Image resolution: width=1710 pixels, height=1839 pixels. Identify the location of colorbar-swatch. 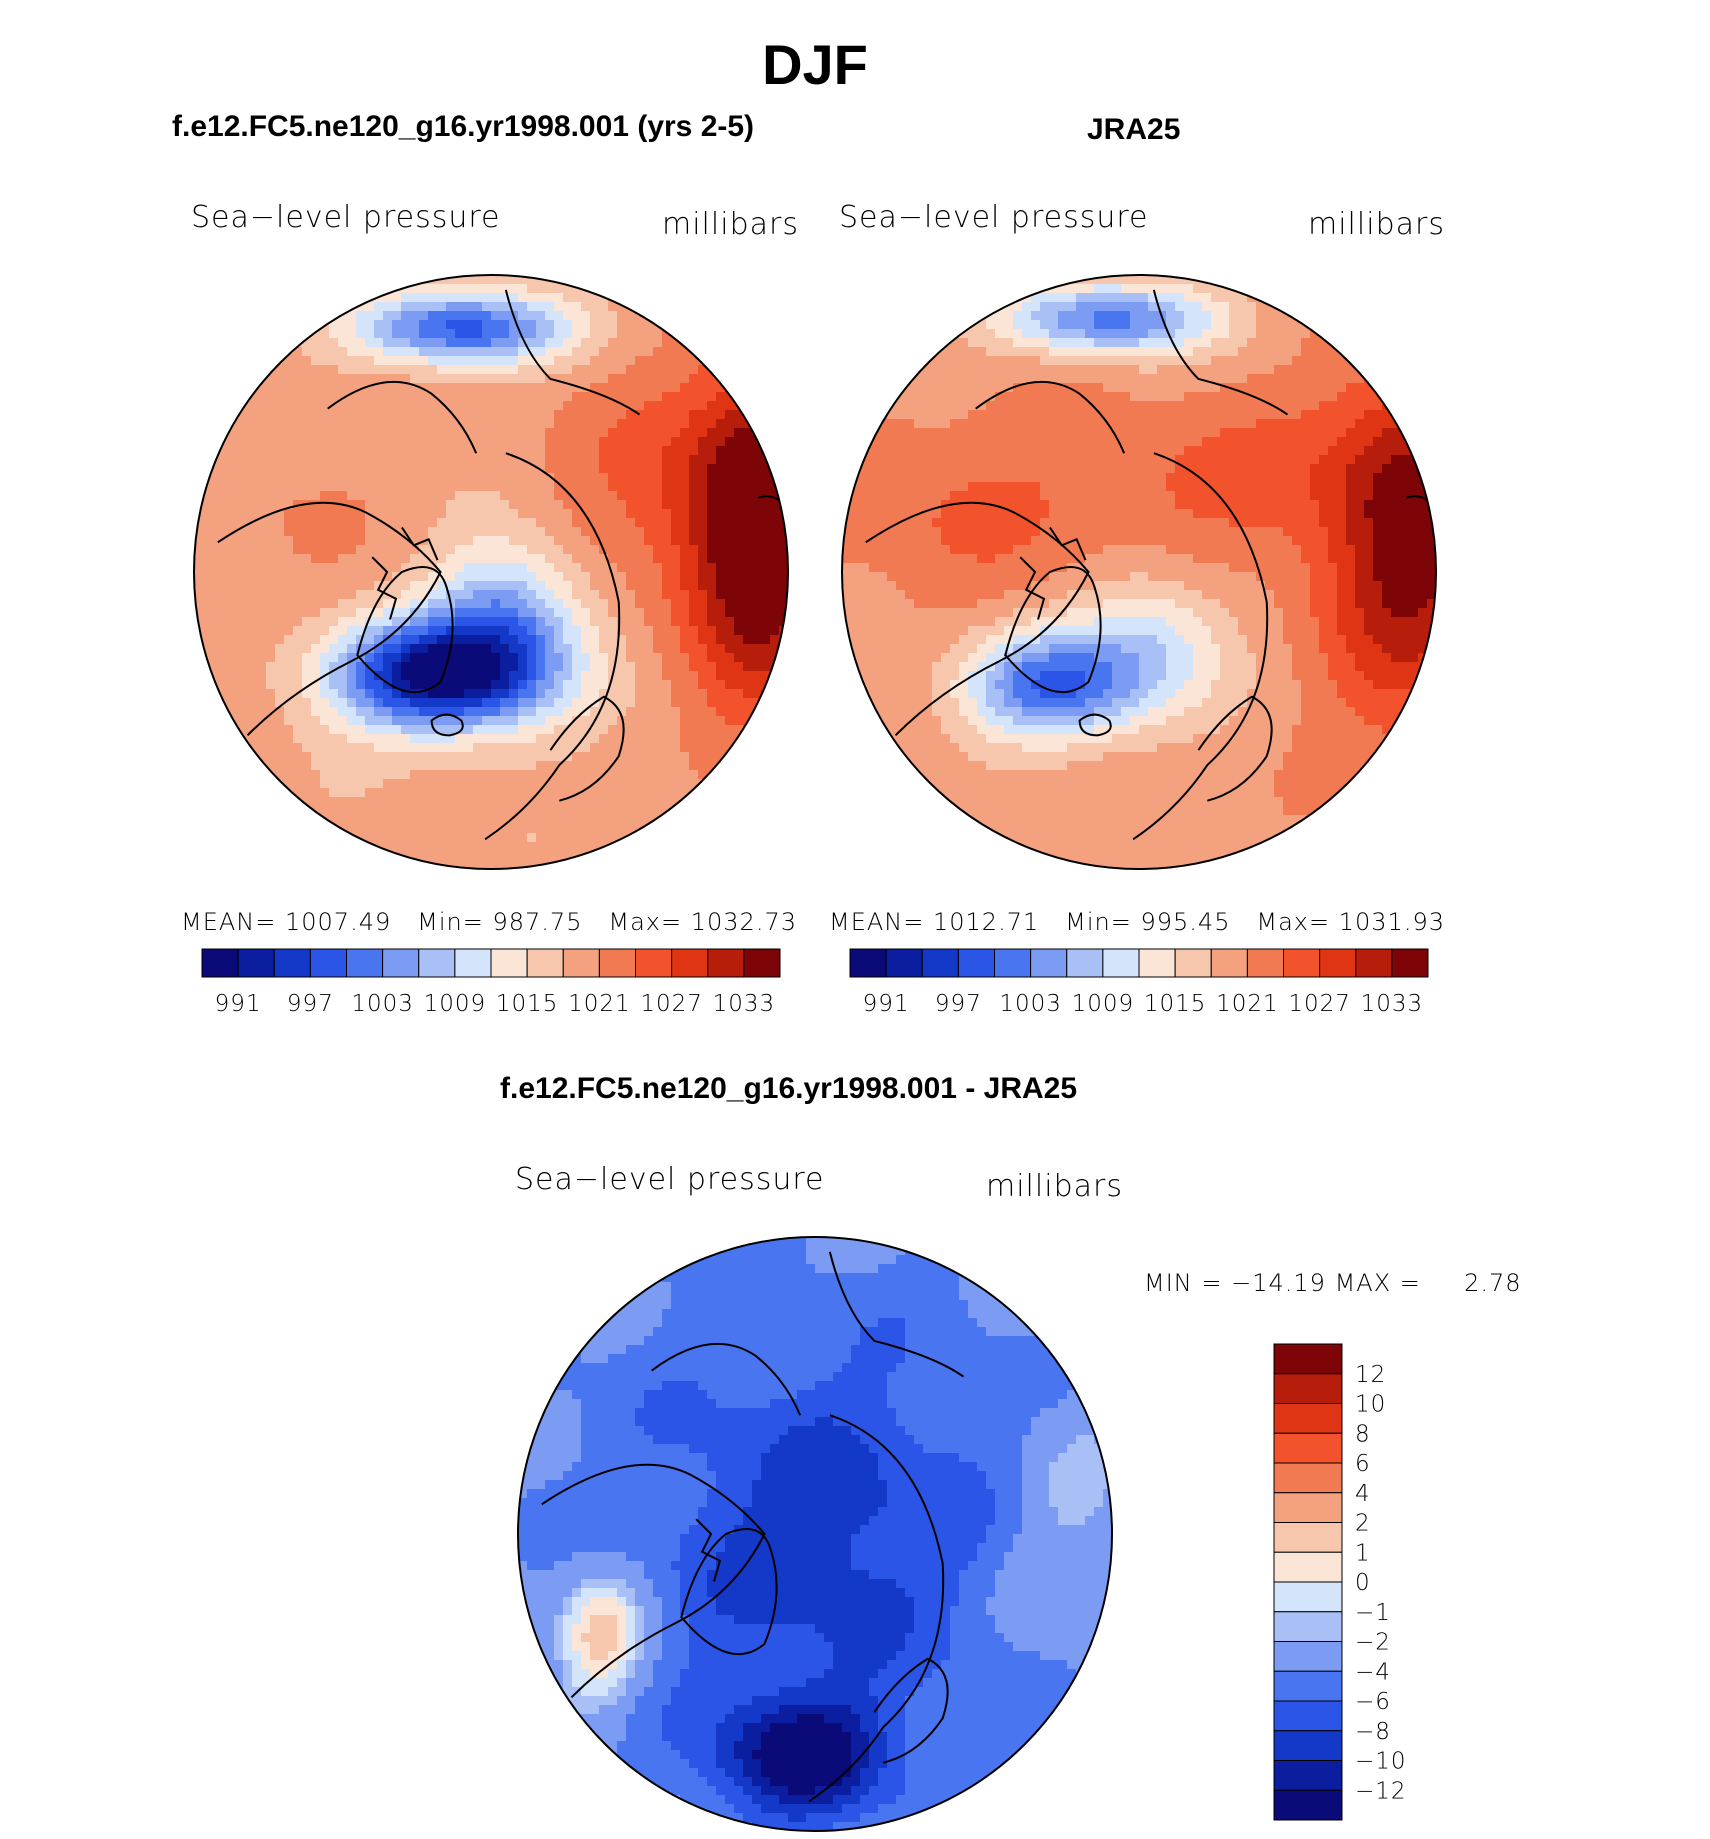
(473, 963).